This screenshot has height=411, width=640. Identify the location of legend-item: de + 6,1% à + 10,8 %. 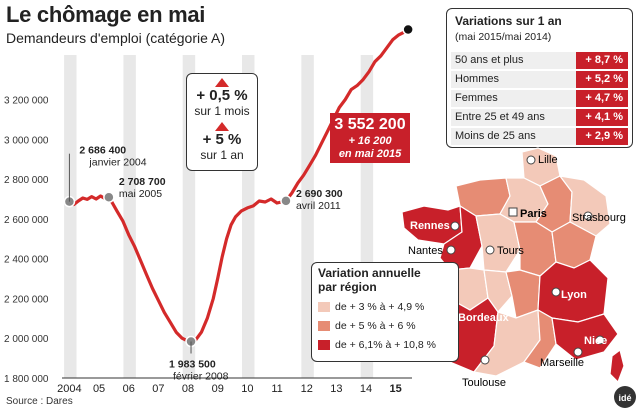
(377, 345).